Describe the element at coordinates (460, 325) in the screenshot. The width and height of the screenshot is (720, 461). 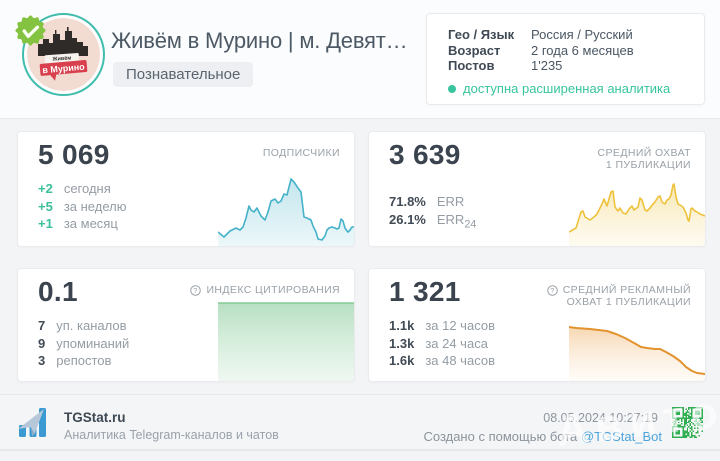
I see `stat-label: за 12 часов` at that location.